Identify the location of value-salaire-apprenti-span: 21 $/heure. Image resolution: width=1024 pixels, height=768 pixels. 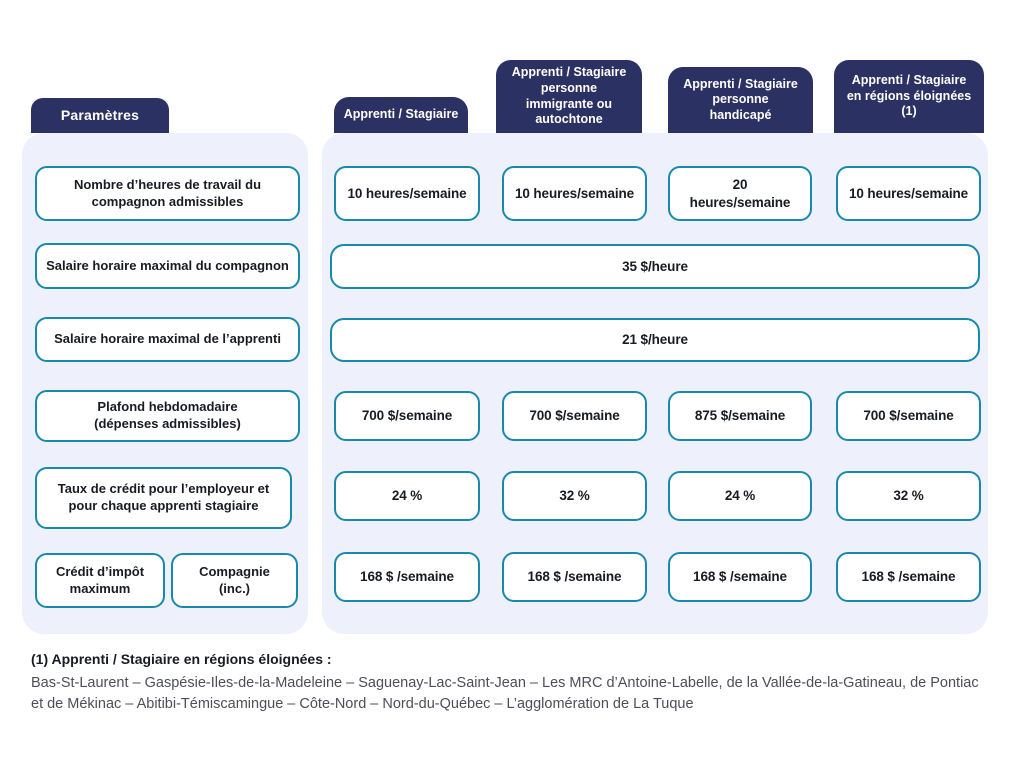
(655, 340).